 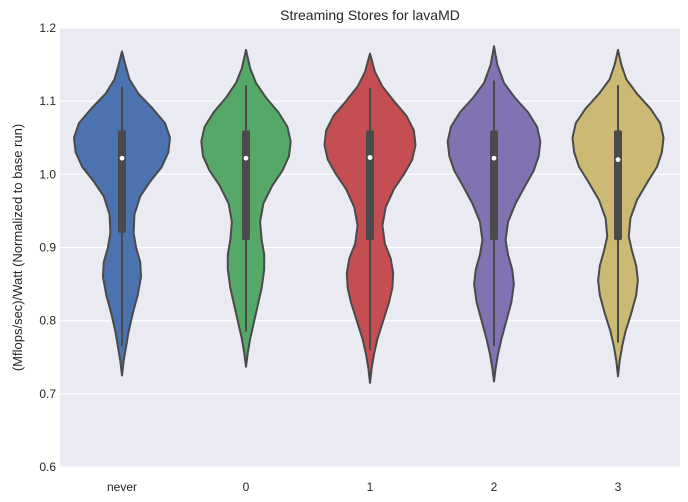 I want to click on y-tick-label: 0.6, so click(x=47, y=467).